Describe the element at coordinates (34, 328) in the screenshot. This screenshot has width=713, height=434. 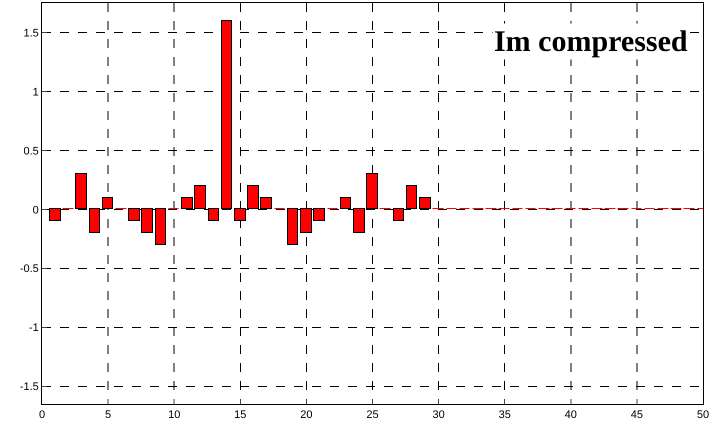
I see `y-tick-label: -1` at that location.